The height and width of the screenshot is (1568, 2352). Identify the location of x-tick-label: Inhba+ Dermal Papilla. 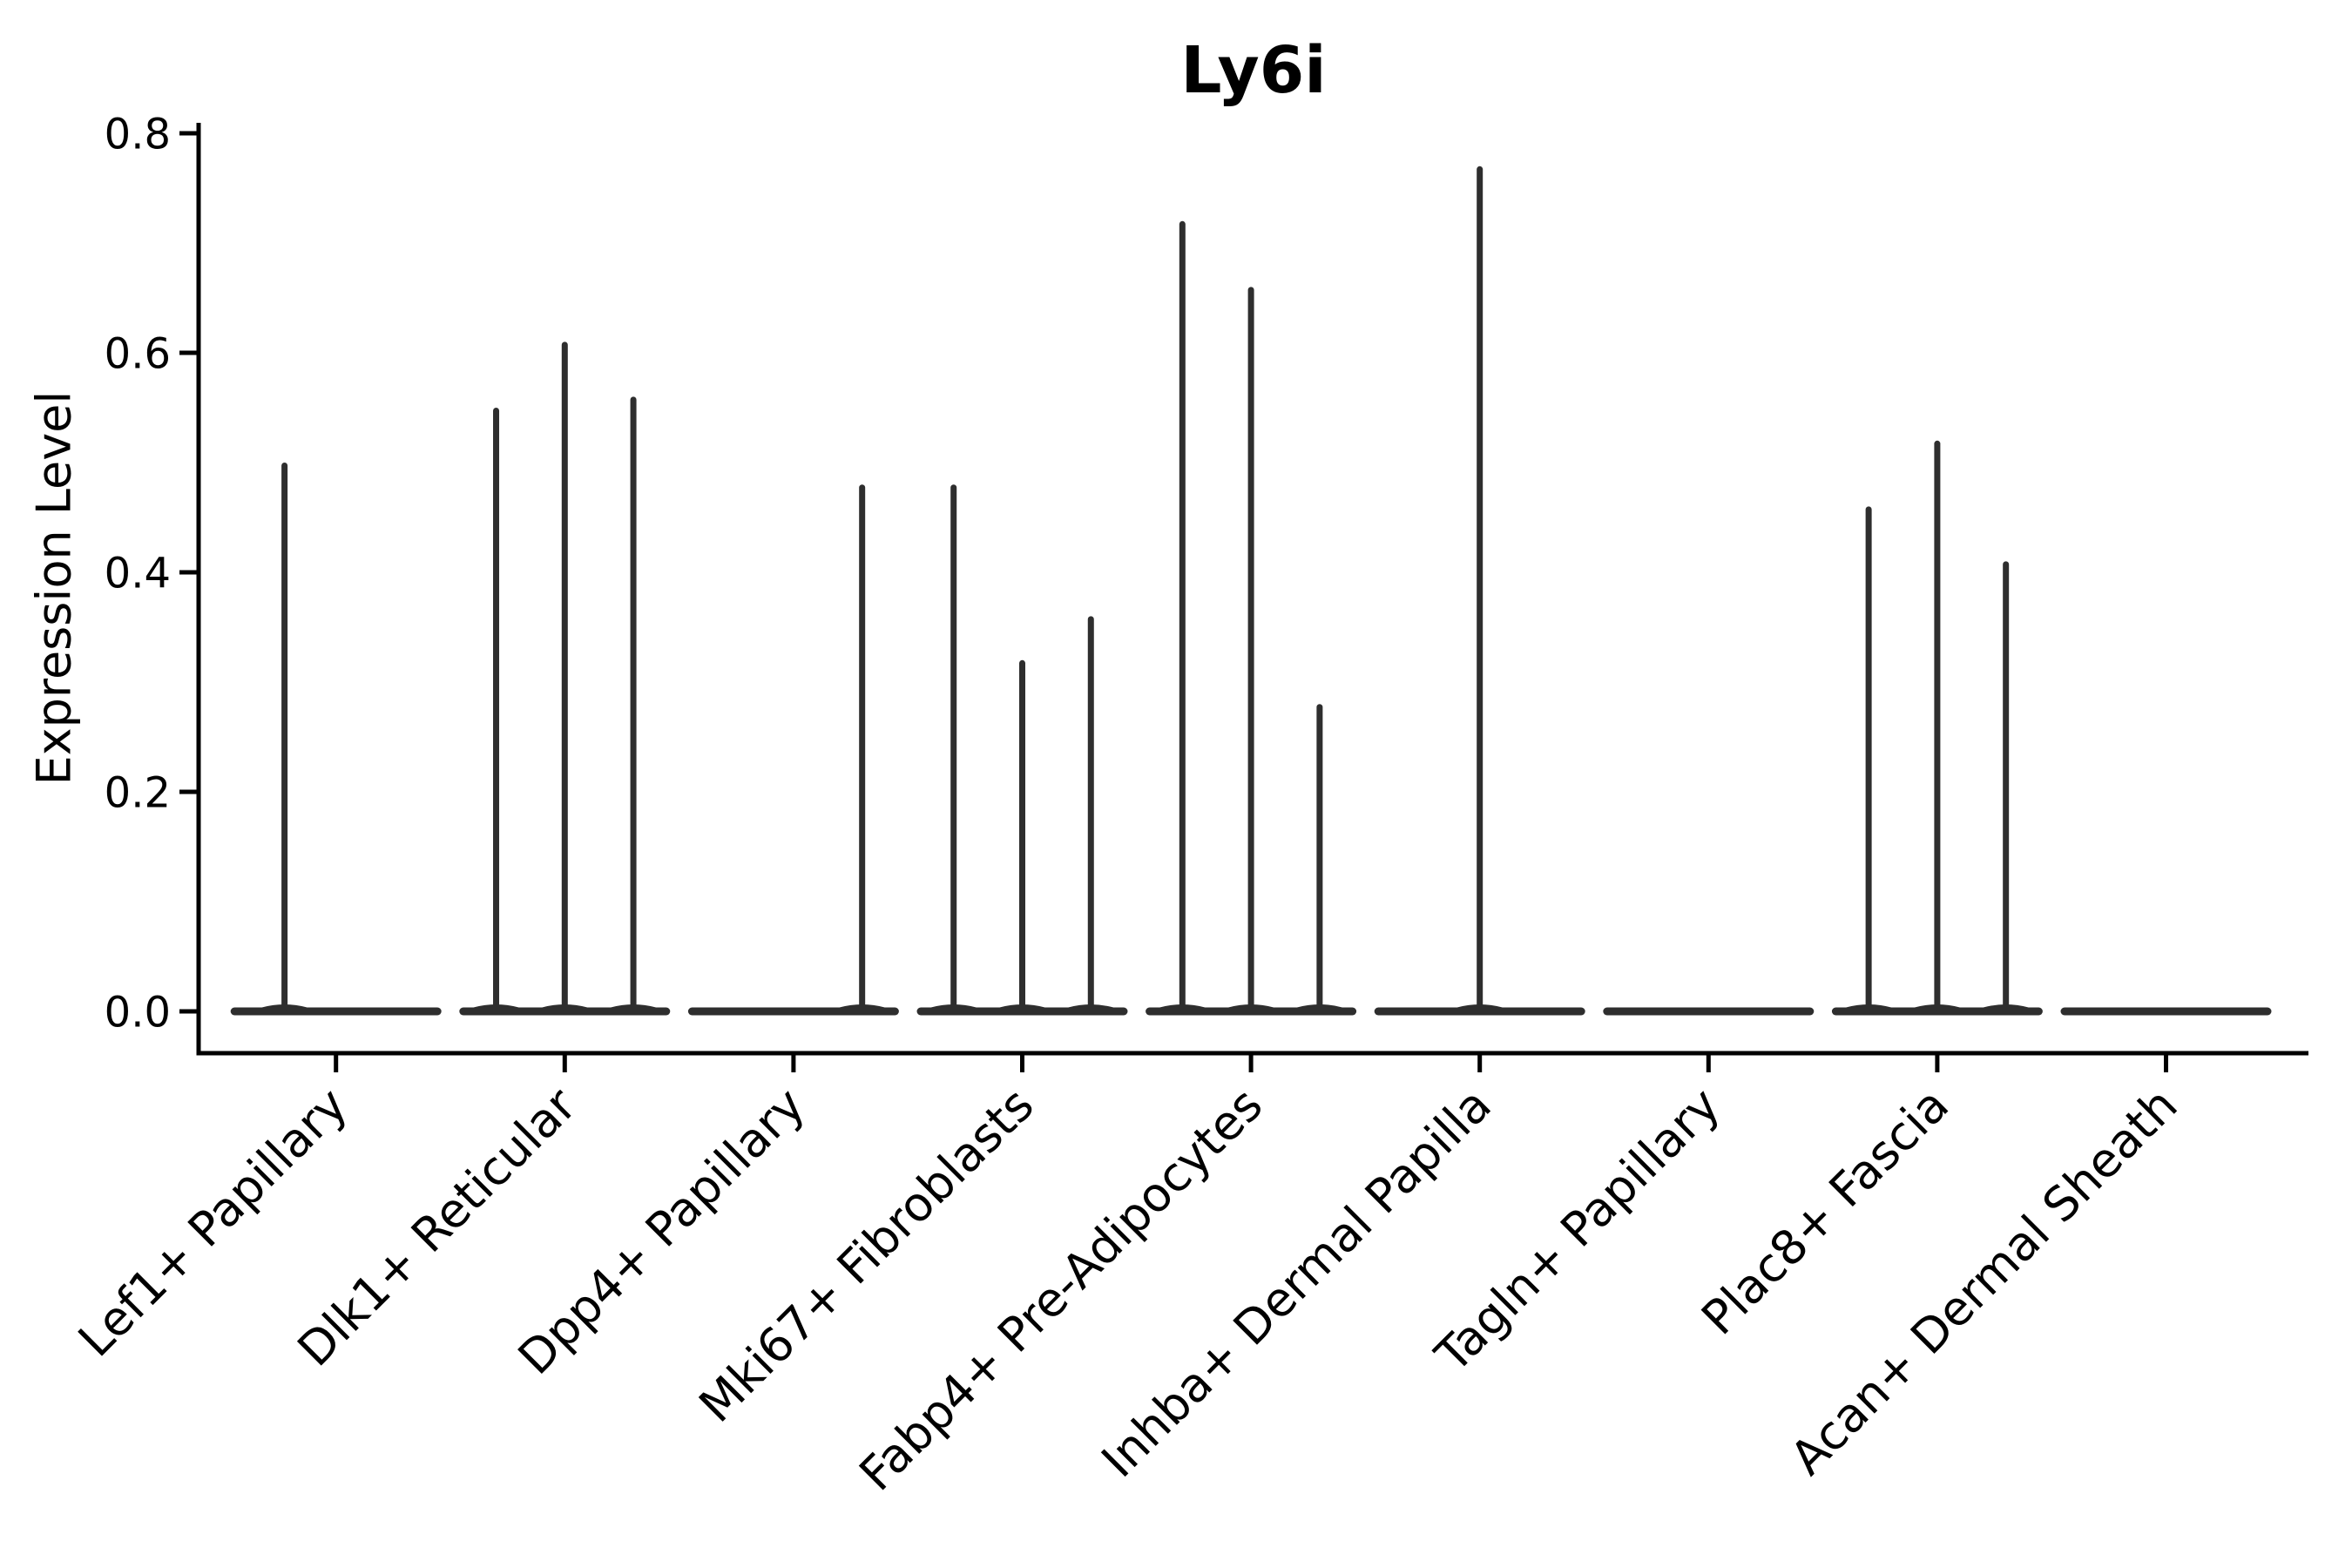
(1296, 1283).